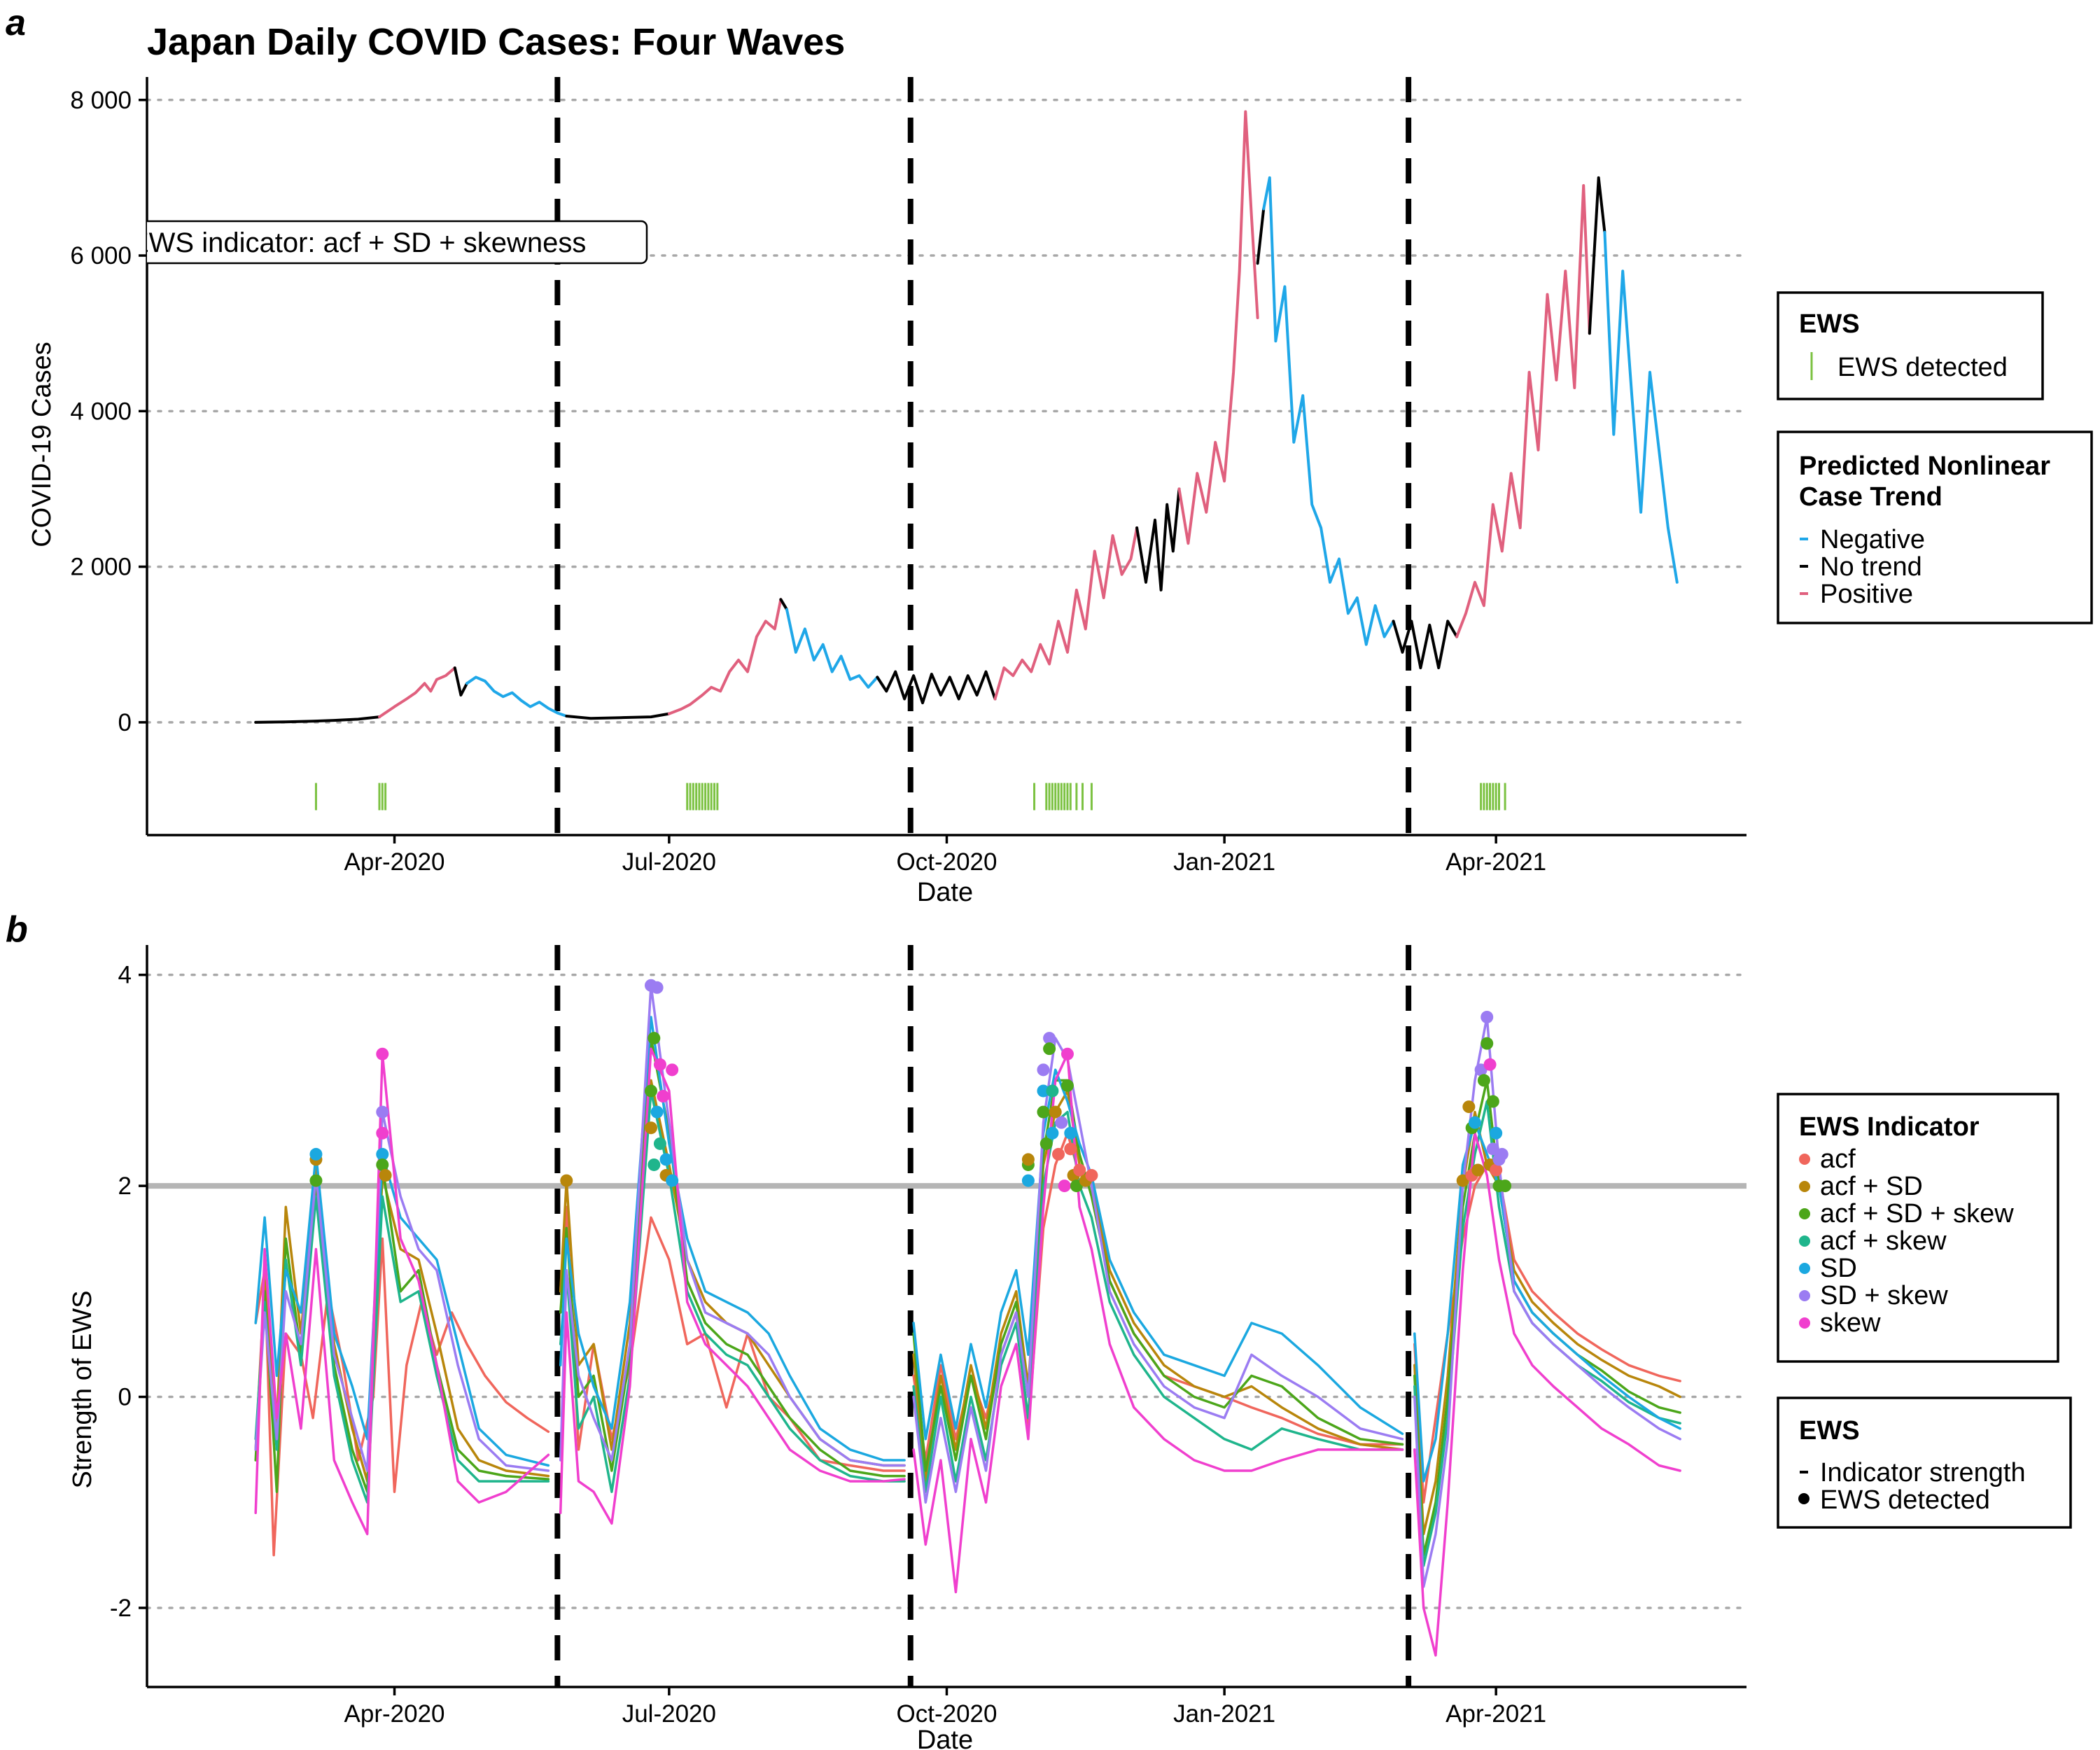 The height and width of the screenshot is (1750, 2100). What do you see at coordinates (101, 100) in the screenshot?
I see `panel-a-y-tick-label: 8 000` at bounding box center [101, 100].